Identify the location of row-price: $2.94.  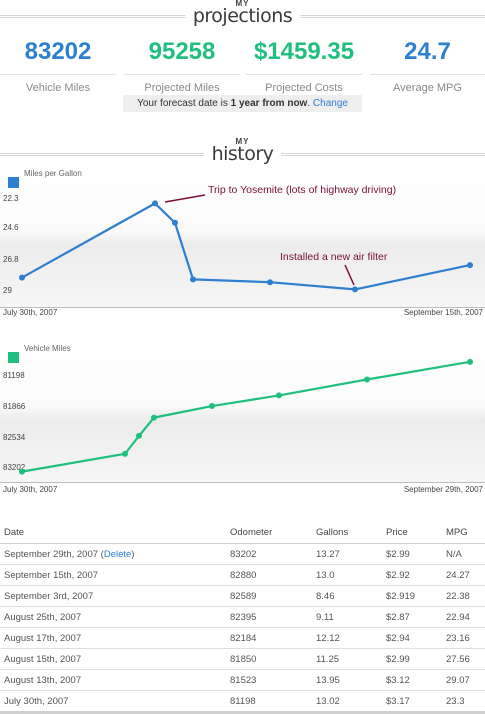
(412, 638).